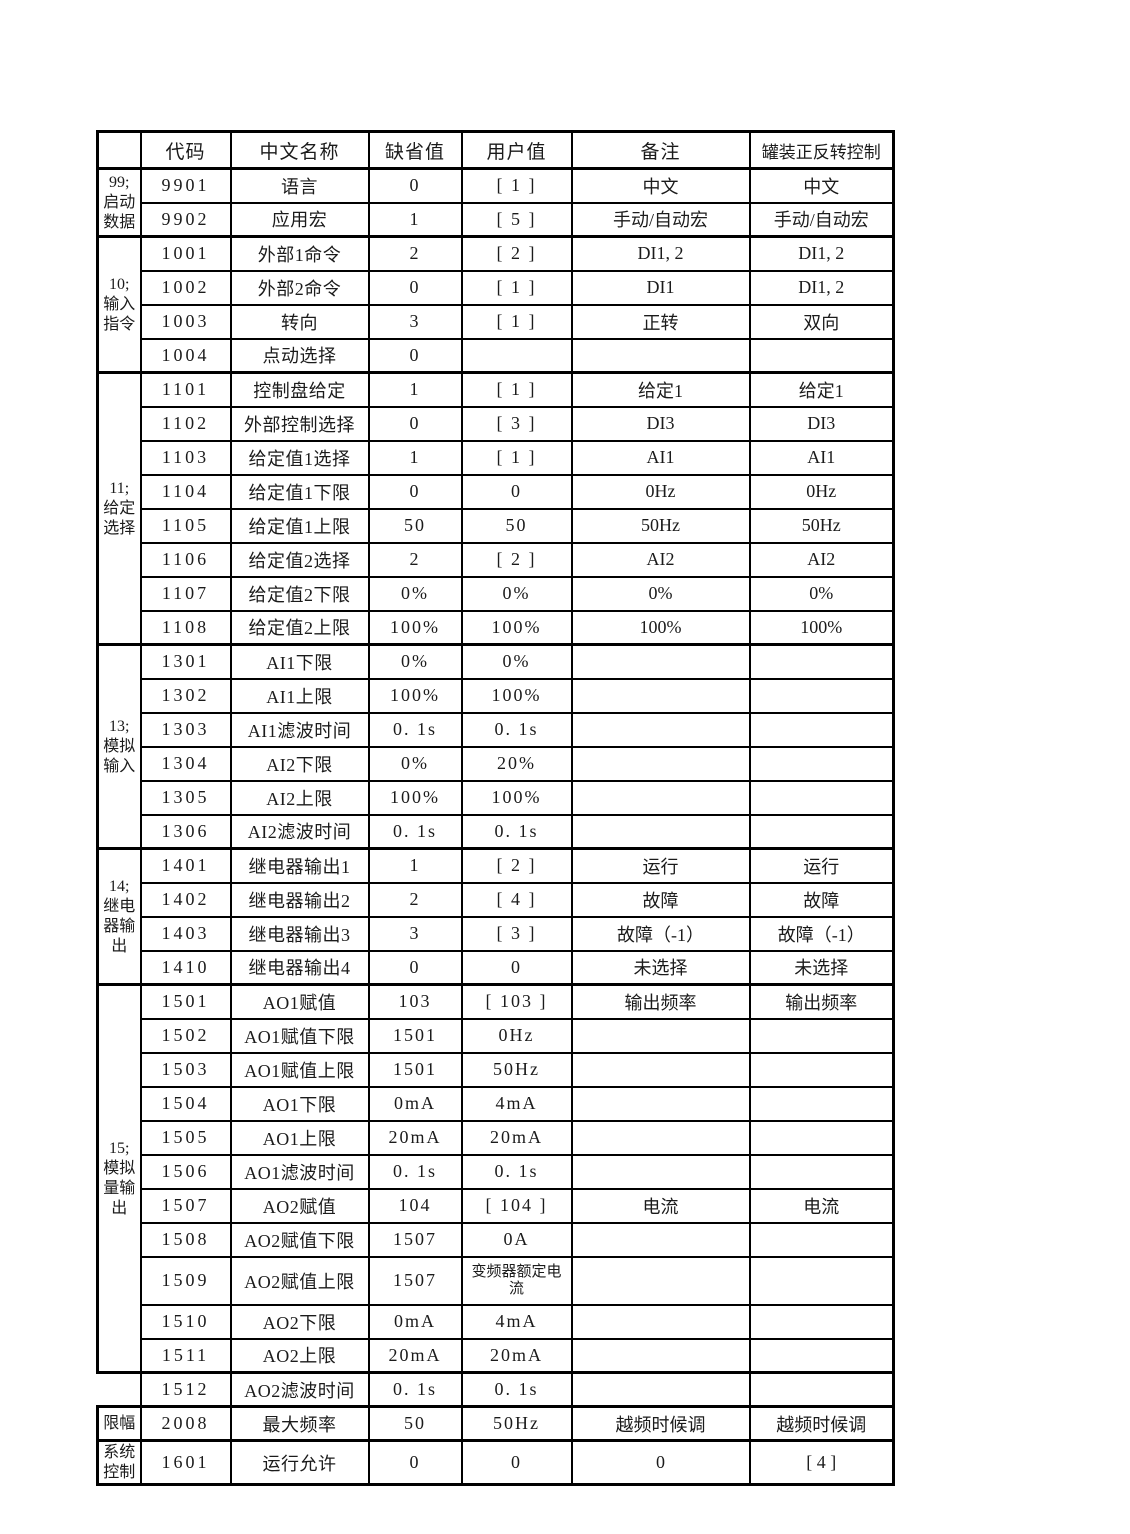 This screenshot has height=1534, width=1130. Describe the element at coordinates (516, 593) in the screenshot. I see `cell-user: 0%` at that location.